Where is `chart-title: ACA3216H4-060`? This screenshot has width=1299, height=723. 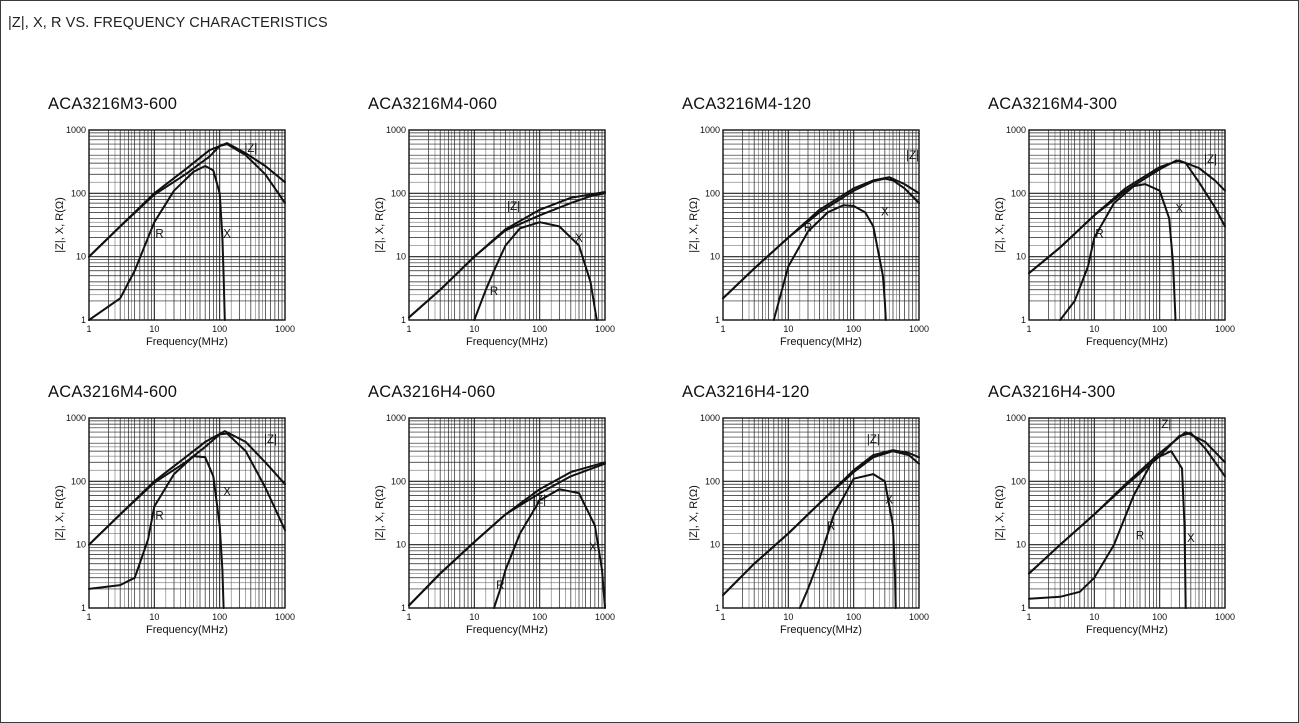
chart-title: ACA3216H4-060 is located at coordinates (432, 392).